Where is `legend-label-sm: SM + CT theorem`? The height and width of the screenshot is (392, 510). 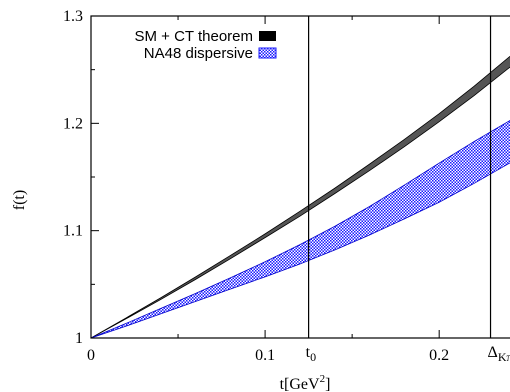
legend-label-sm: SM + CT theorem is located at coordinates (193, 36).